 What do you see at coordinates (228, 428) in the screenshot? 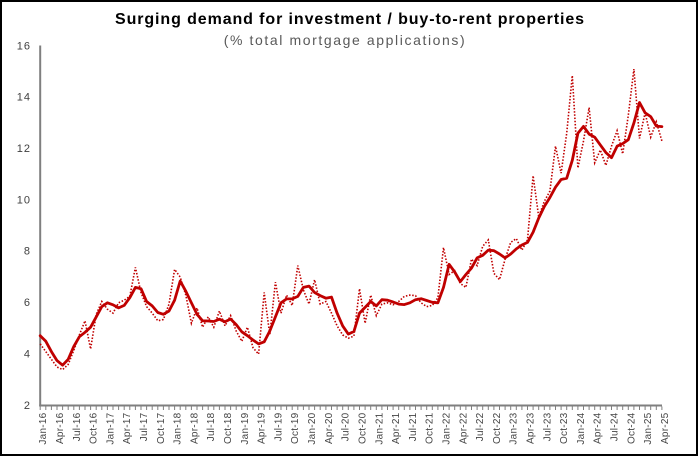
I see `svg-text: Oct-18` at bounding box center [228, 428].